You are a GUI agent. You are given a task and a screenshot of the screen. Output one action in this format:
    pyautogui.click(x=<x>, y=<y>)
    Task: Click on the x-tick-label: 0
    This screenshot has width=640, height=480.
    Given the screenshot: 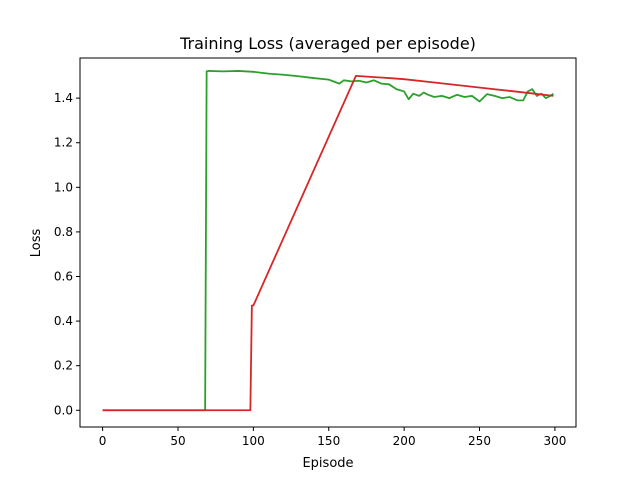 What is the action you would take?
    pyautogui.click(x=103, y=441)
    